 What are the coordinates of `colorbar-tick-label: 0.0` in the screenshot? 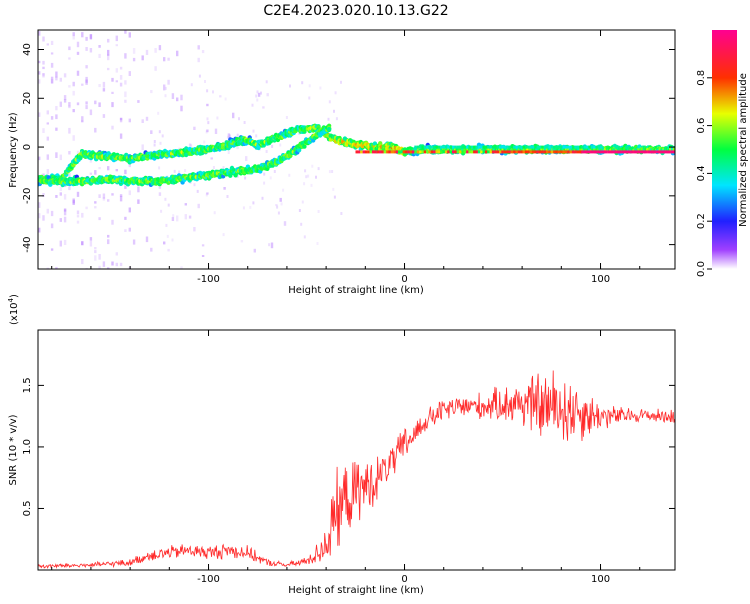 It's located at (701, 269).